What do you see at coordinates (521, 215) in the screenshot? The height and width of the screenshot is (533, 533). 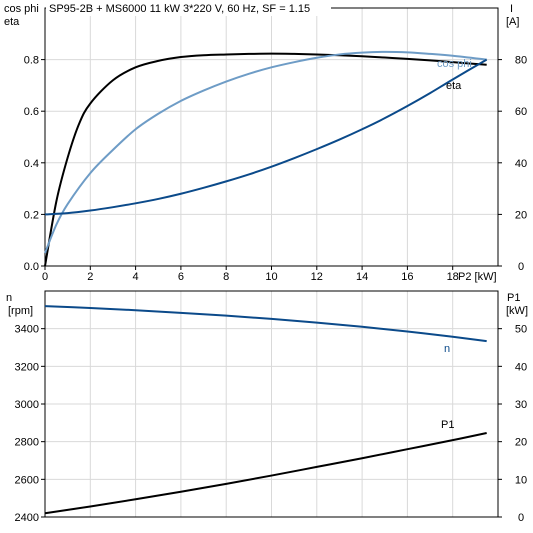 I see `top-right-tick-label: 20` at bounding box center [521, 215].